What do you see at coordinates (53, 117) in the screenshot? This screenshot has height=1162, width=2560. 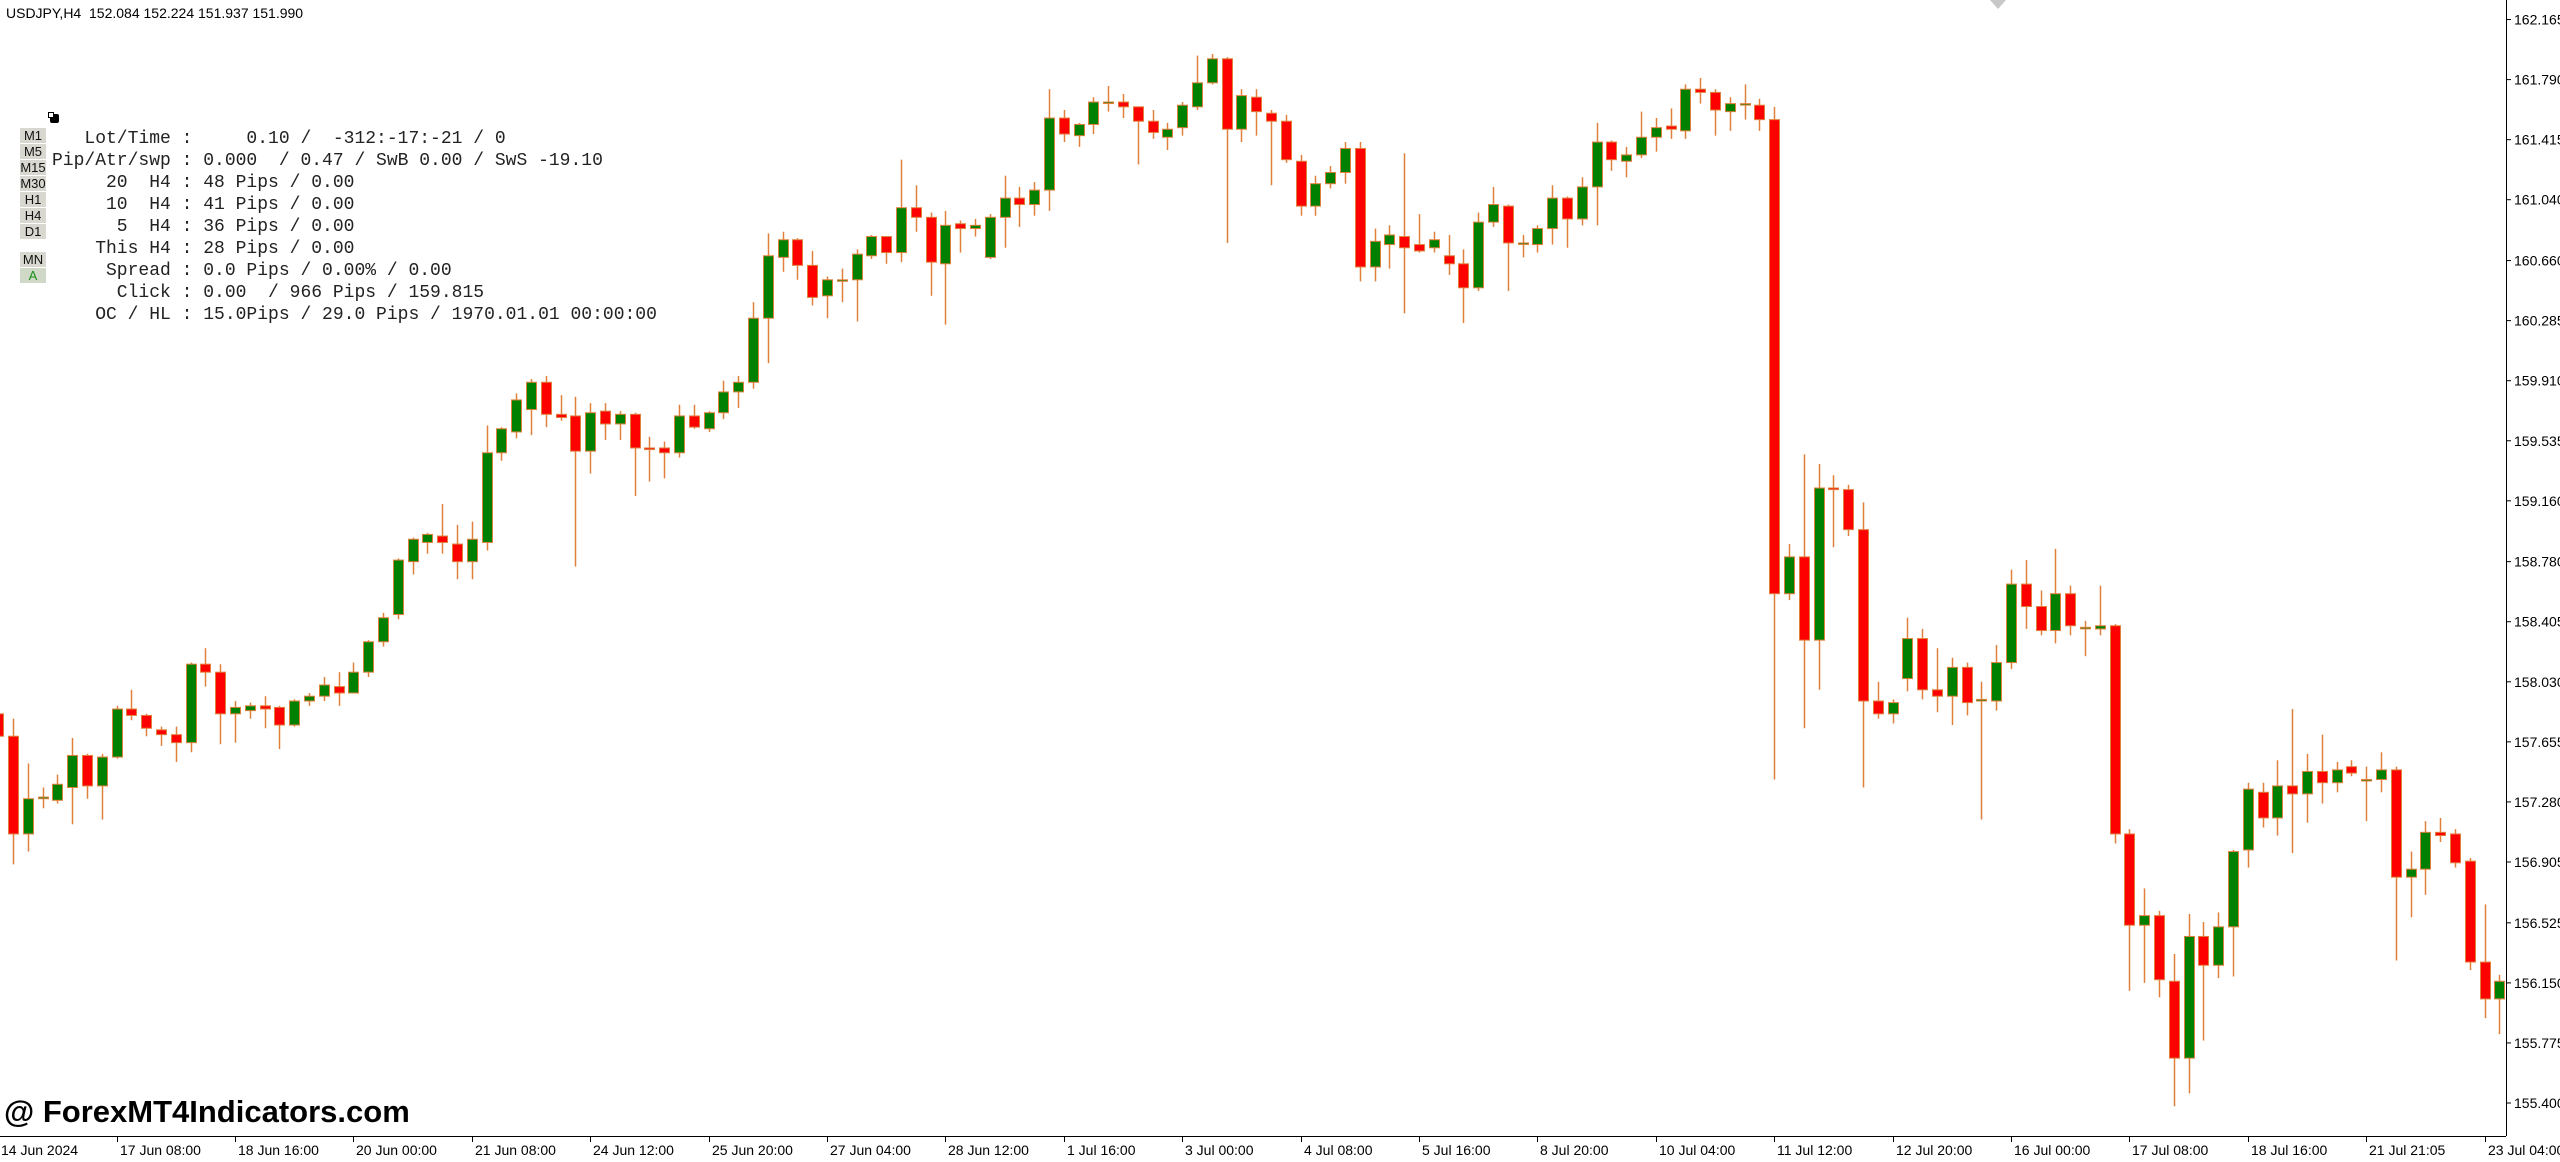 I see `panel-move-handle-icon` at bounding box center [53, 117].